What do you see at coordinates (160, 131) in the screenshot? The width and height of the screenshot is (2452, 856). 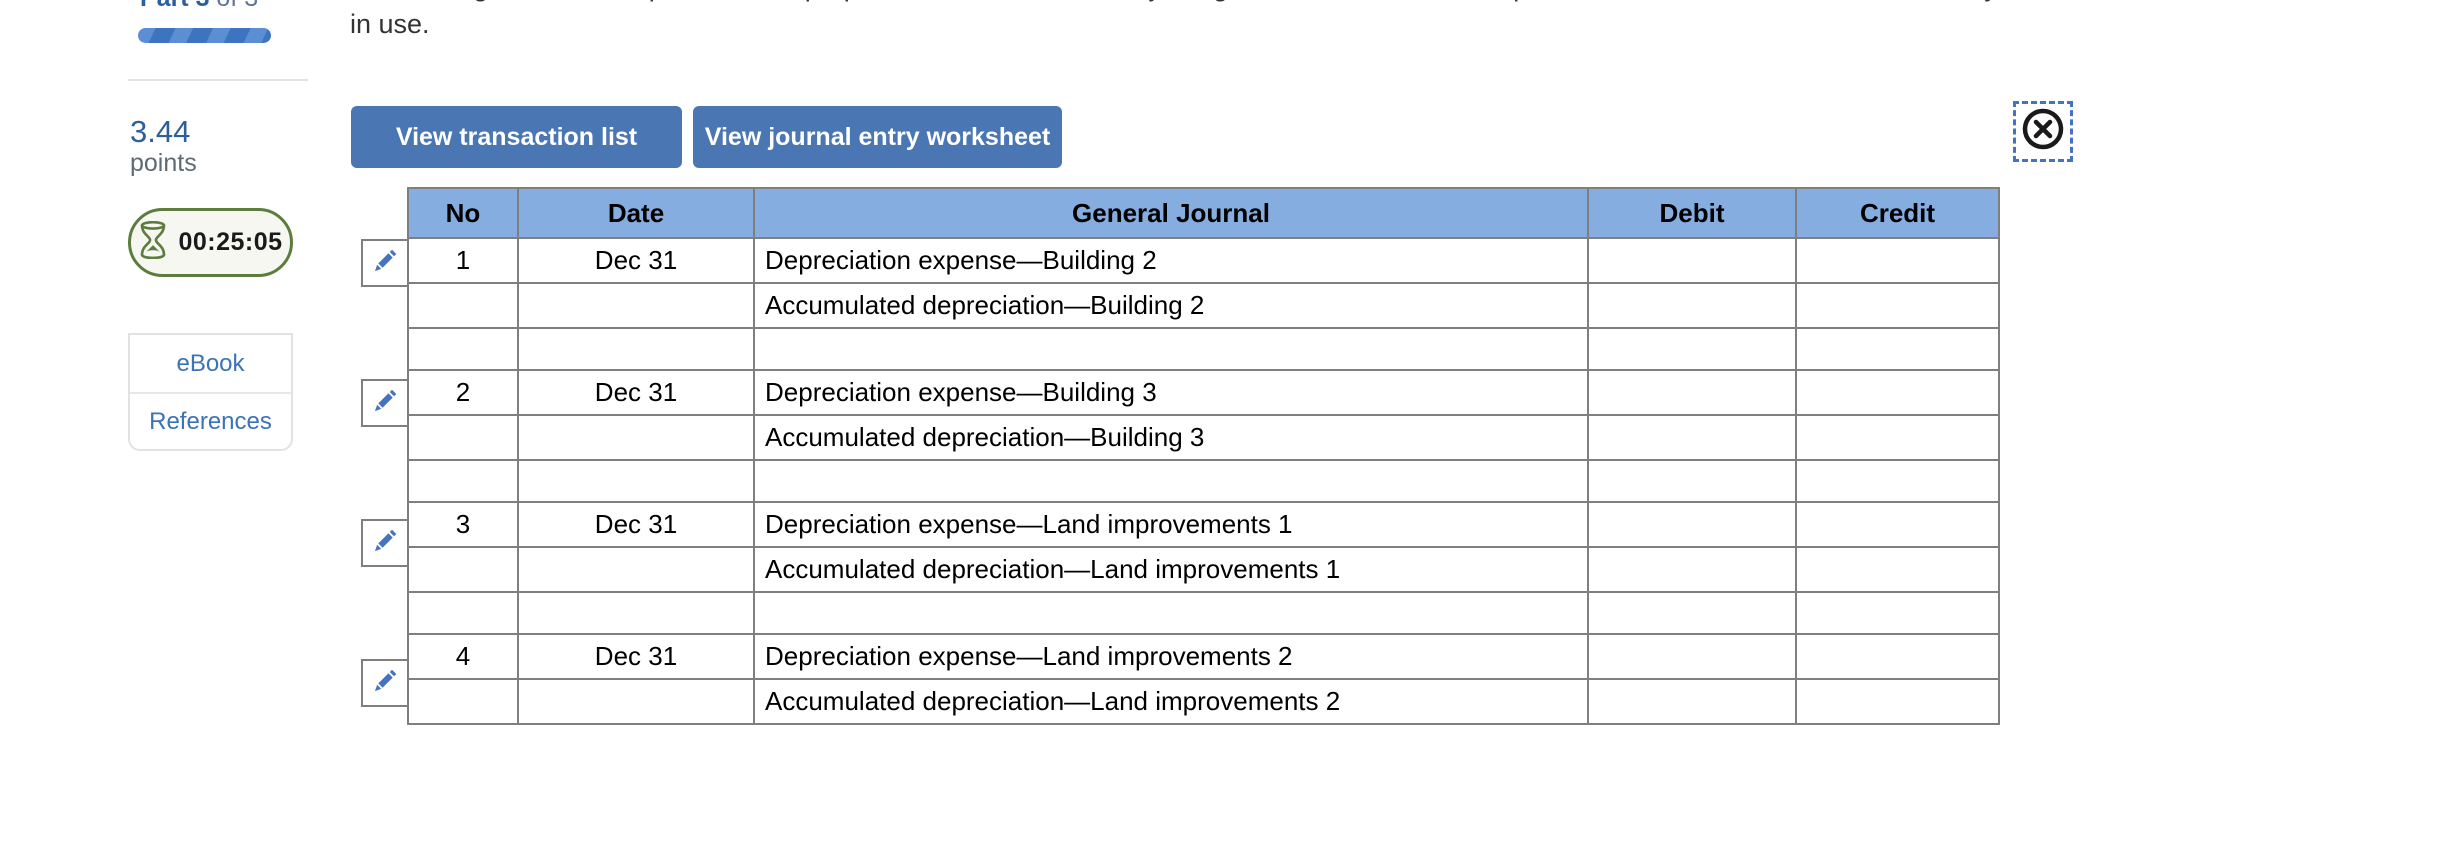 I see `points-value: 3.44` at bounding box center [160, 131].